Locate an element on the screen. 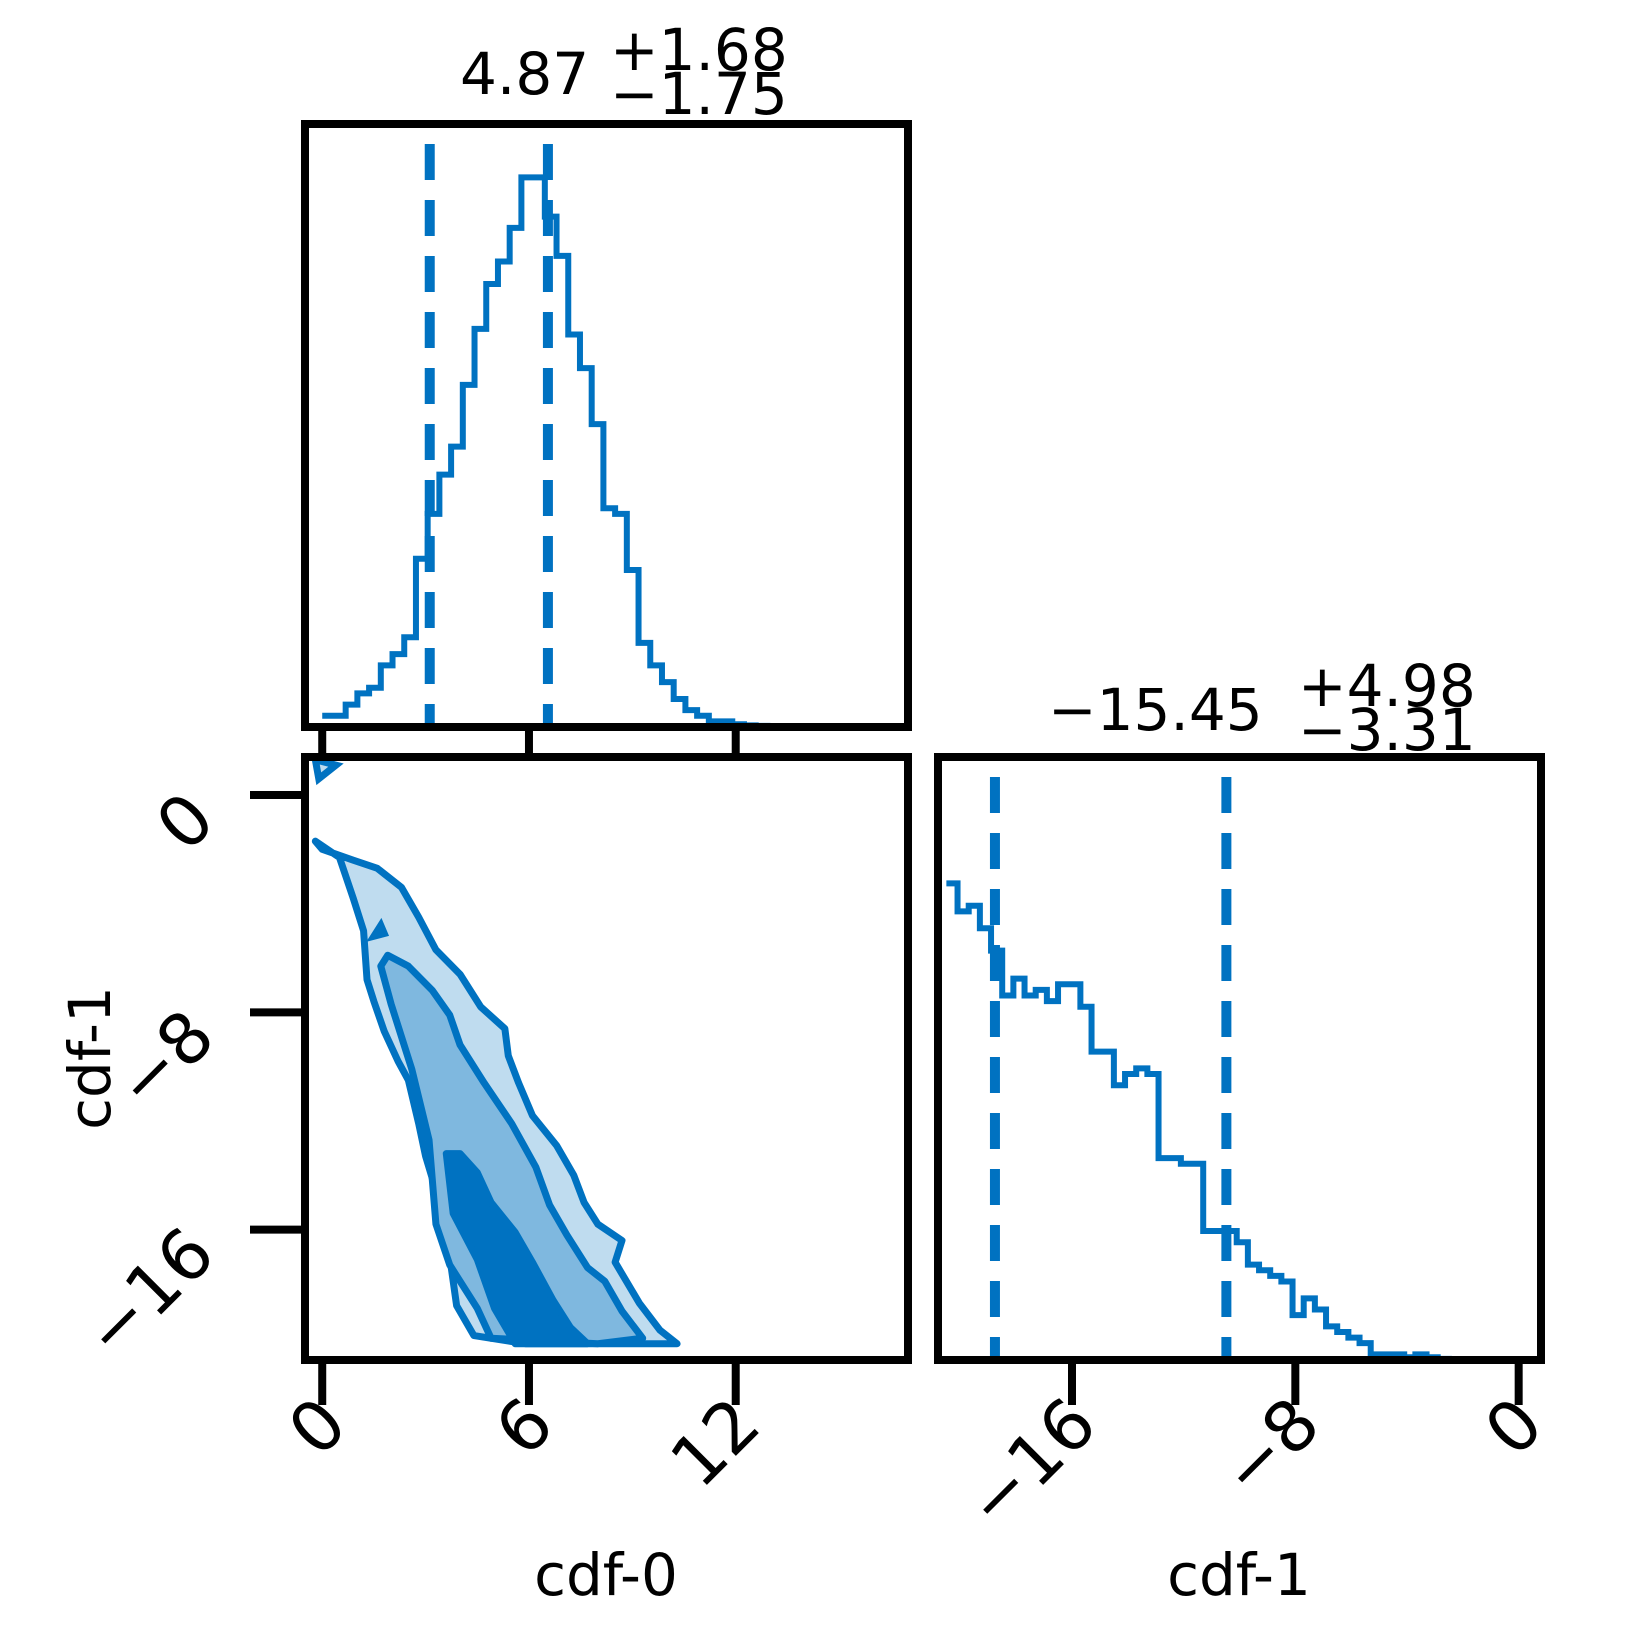 The width and height of the screenshot is (1650, 1650). contour-level-mid is located at coordinates (512, 1149).